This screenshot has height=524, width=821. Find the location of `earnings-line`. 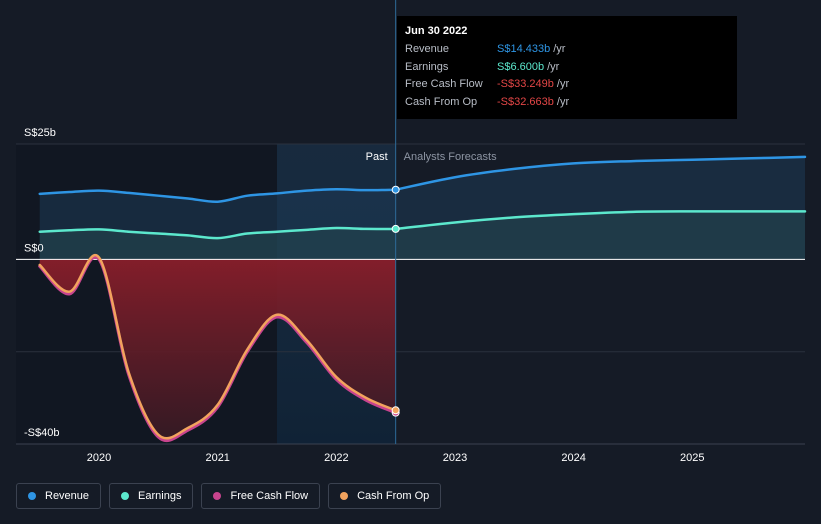

earnings-line is located at coordinates (217, 233).